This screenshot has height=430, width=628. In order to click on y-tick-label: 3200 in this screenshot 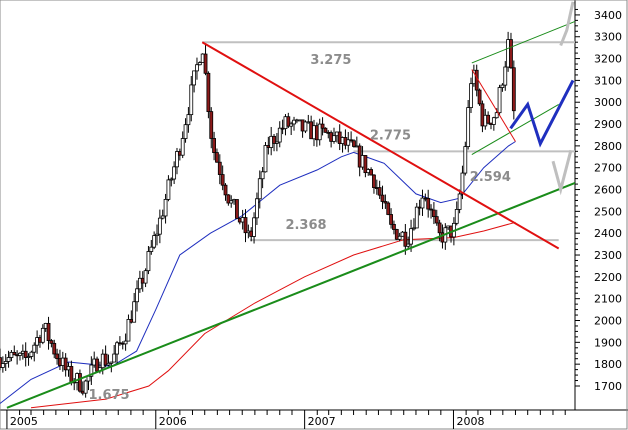, I will do `click(608, 59)`.